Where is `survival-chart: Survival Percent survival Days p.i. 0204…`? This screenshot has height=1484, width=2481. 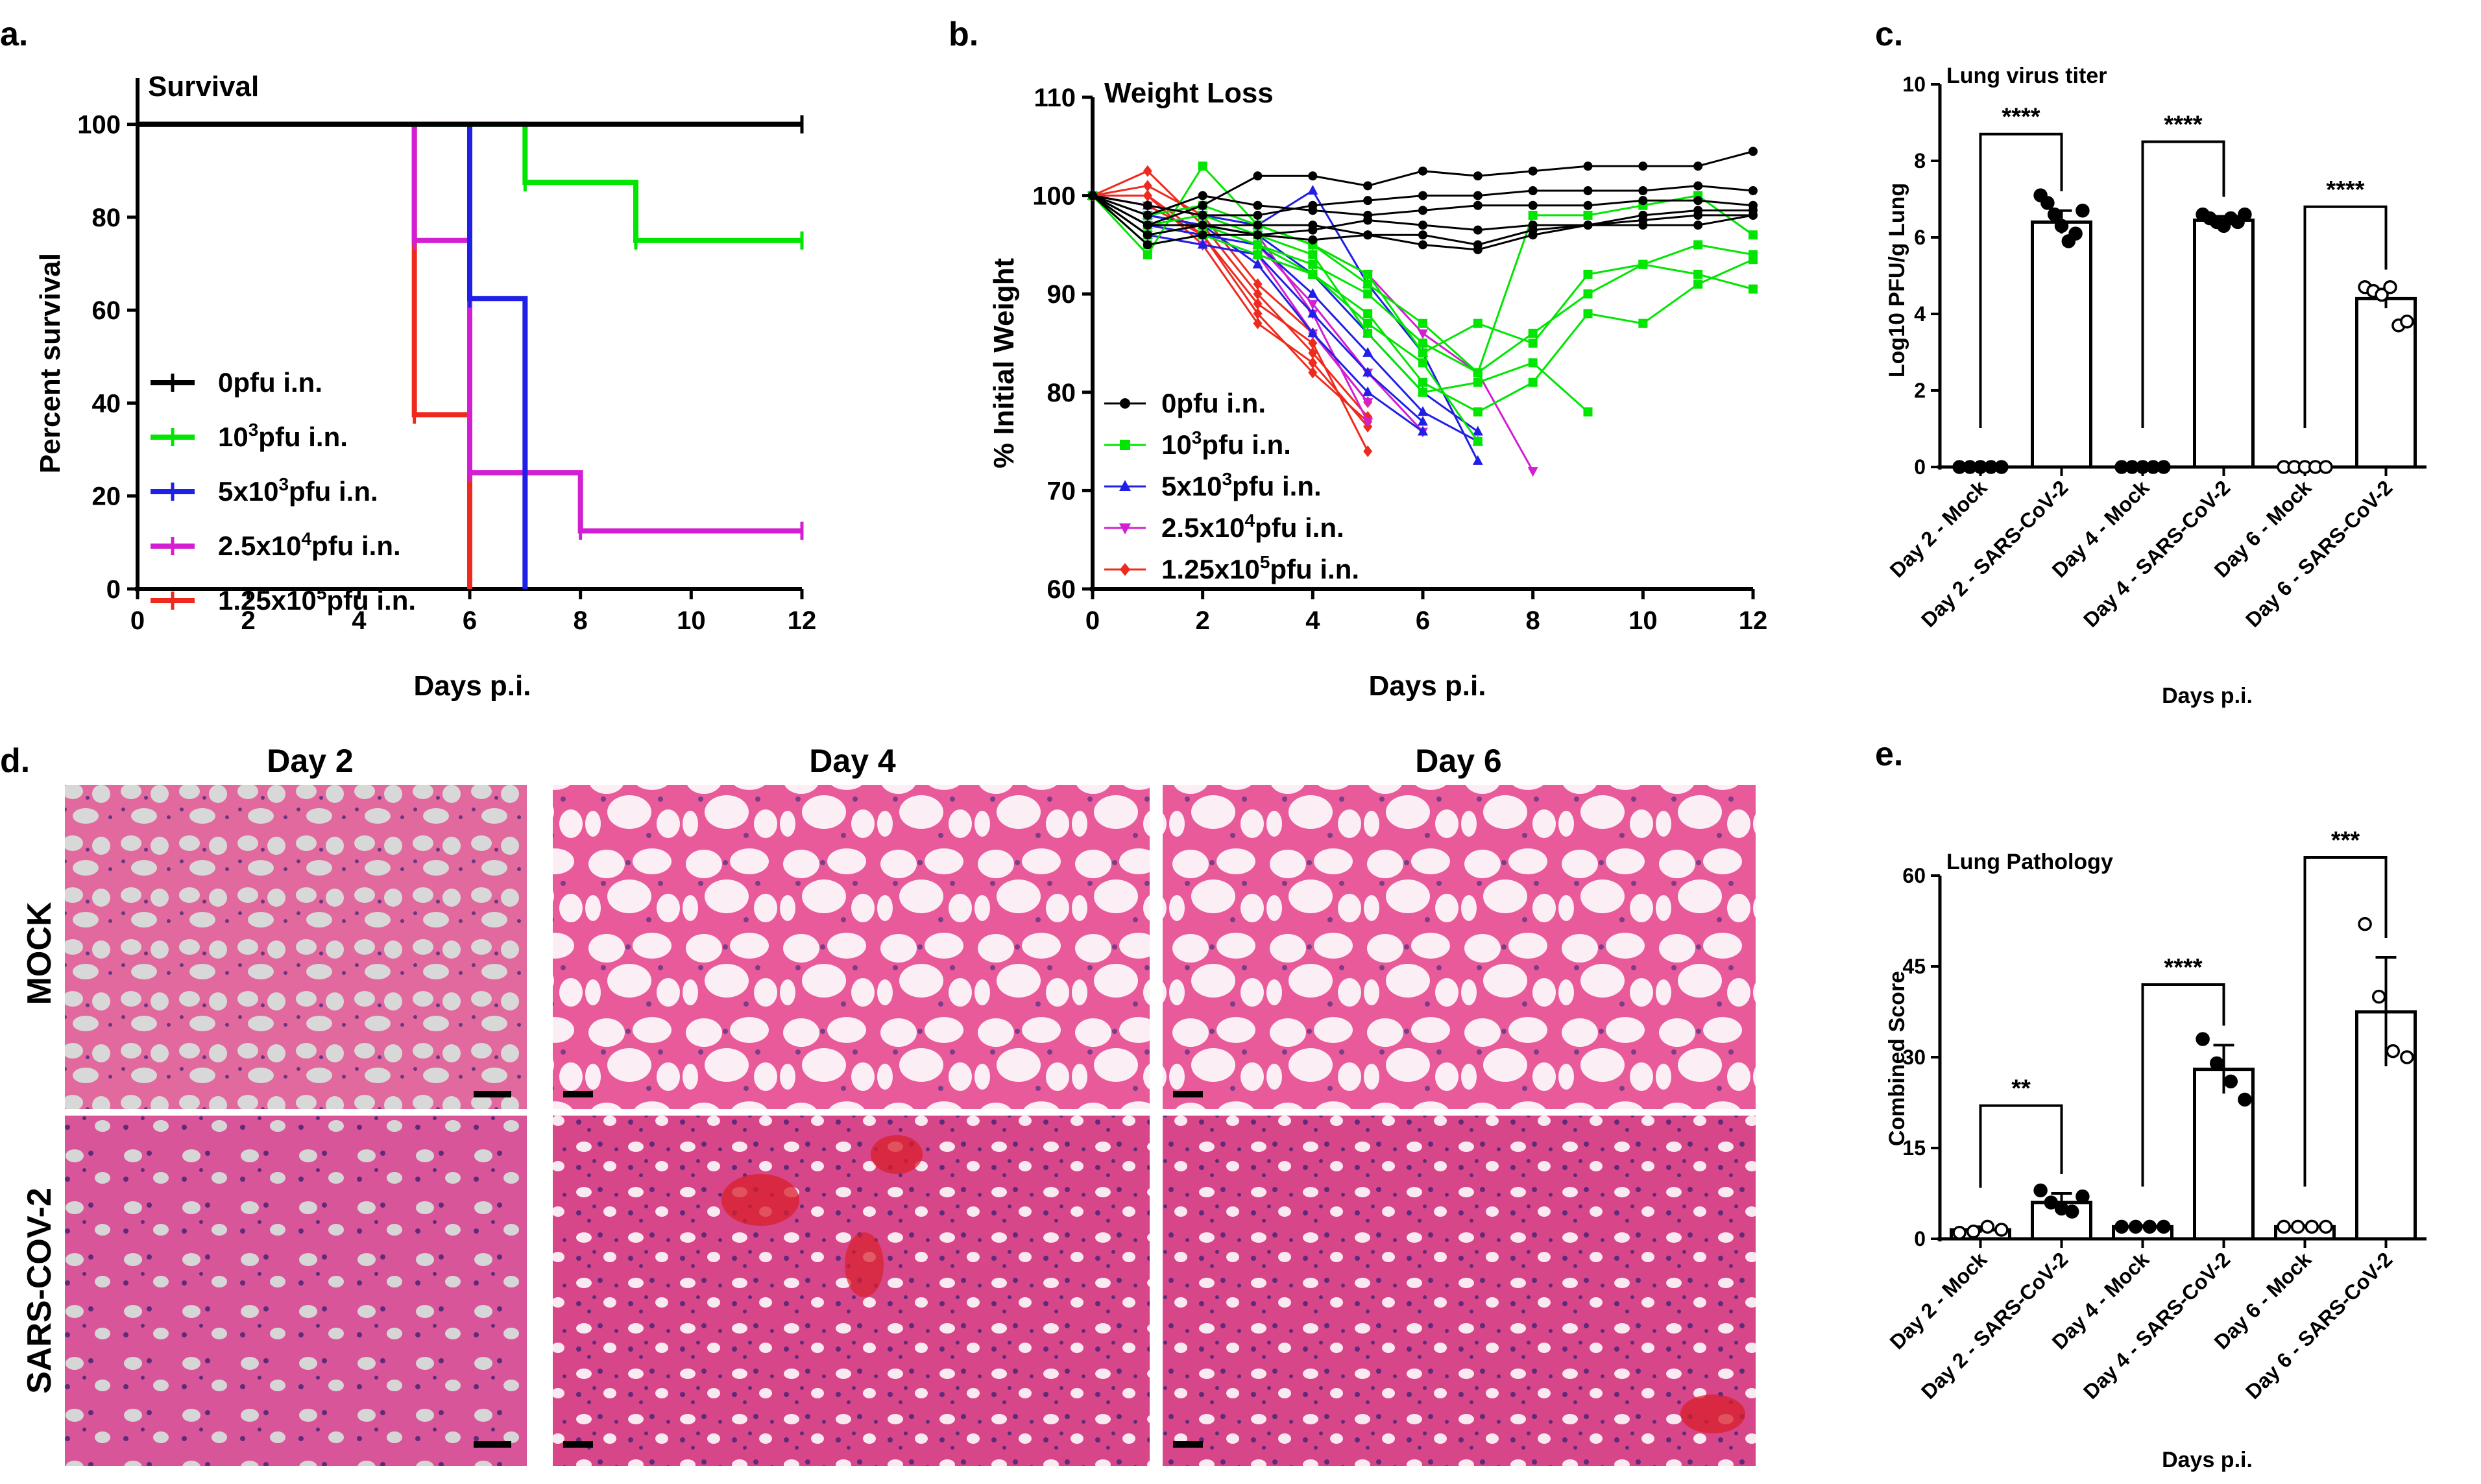
survival-chart: Survival Percent survival Days p.i. 0204… is located at coordinates (425, 386).